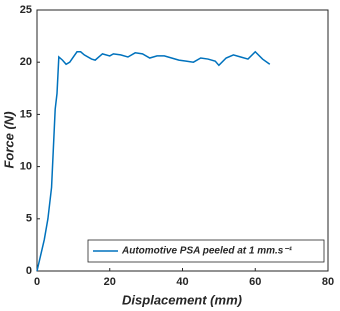 The height and width of the screenshot is (311, 340). Describe the element at coordinates (29, 271) in the screenshot. I see `y-tick-label: 0` at that location.